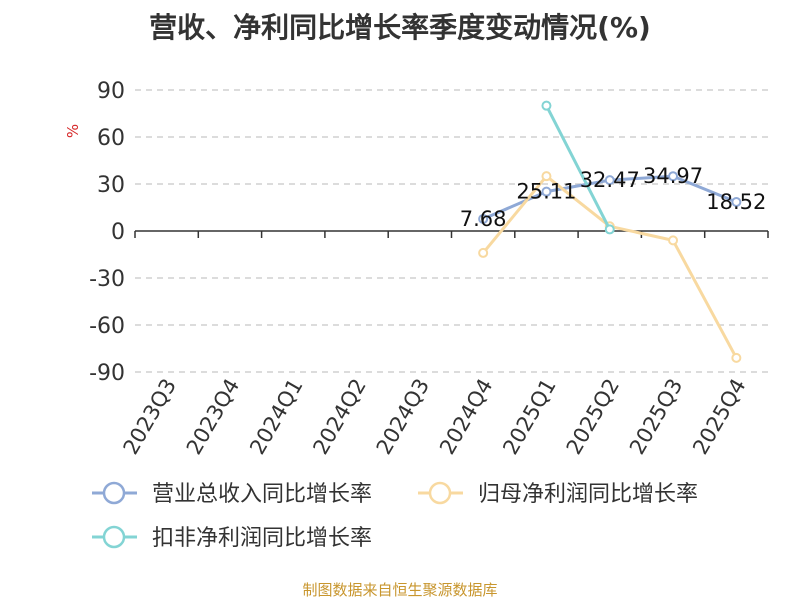 The height and width of the screenshot is (600, 800). What do you see at coordinates (118, 232) in the screenshot?
I see `y-tick-label: 0` at bounding box center [118, 232].